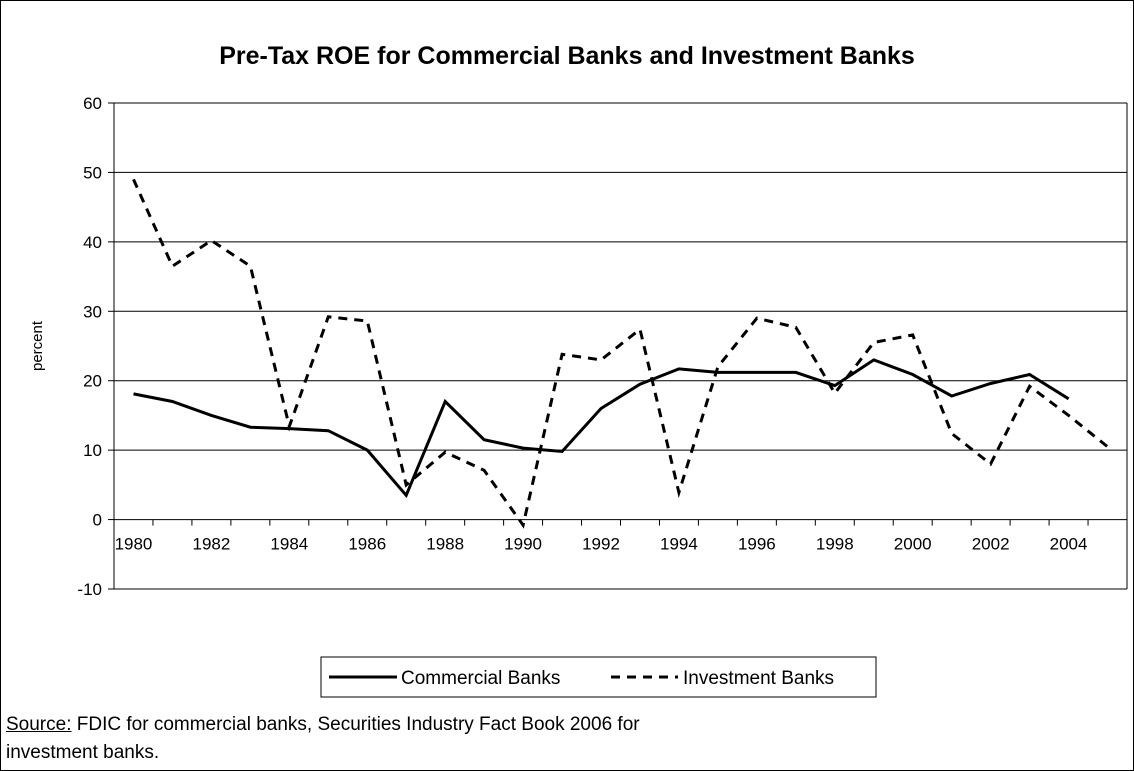 Image resolution: width=1134 pixels, height=771 pixels. I want to click on y-tick-label: 60, so click(92, 103).